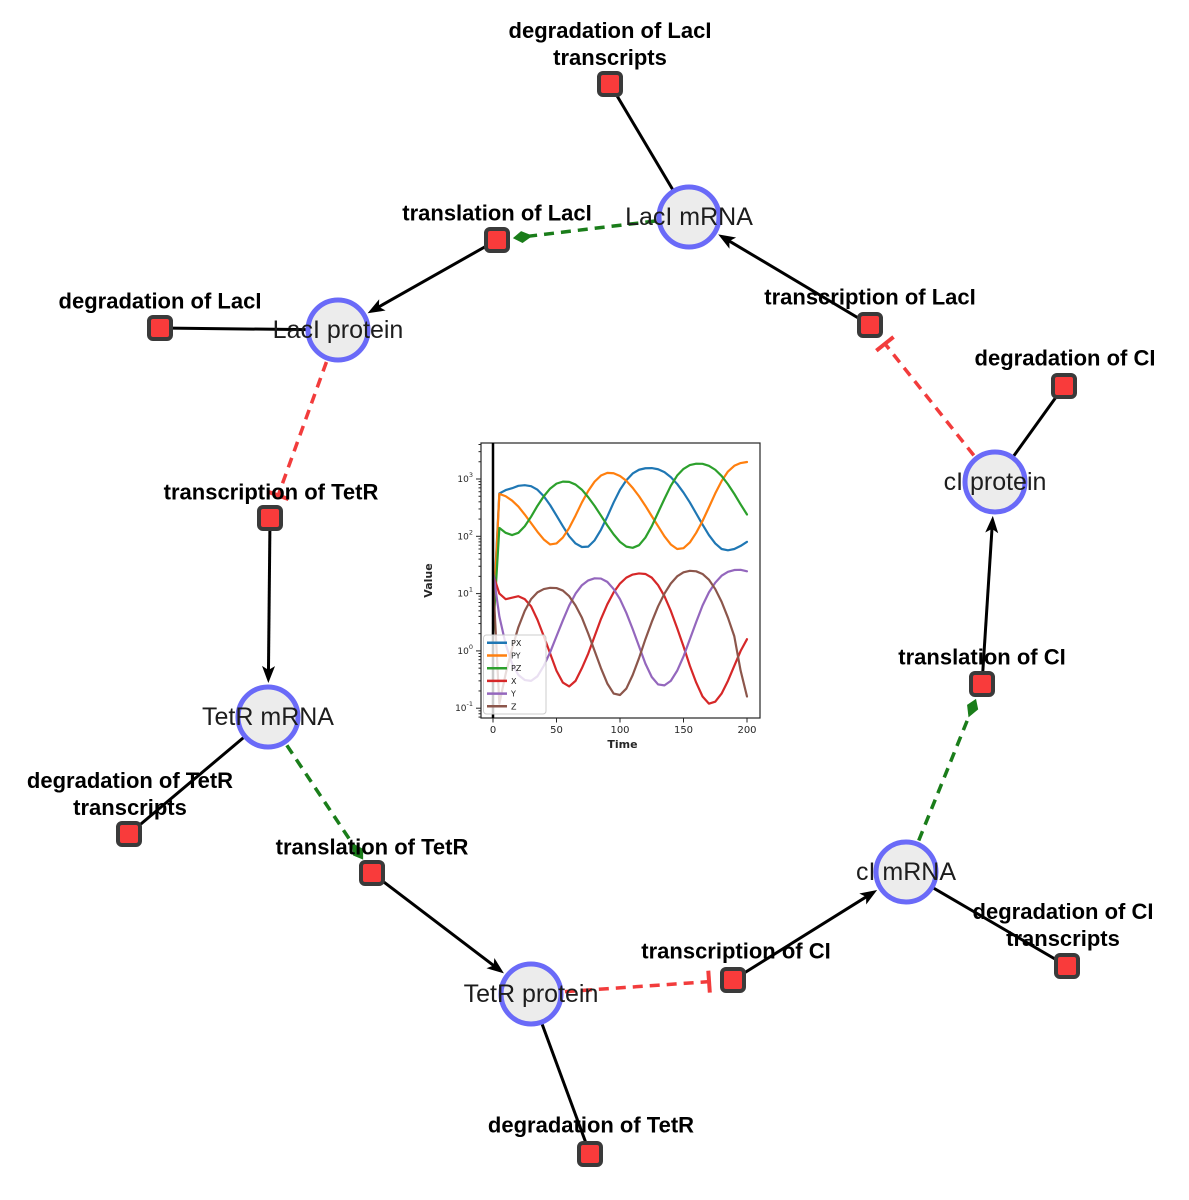 This screenshot has width=1189, height=1200. What do you see at coordinates (495, 965) in the screenshot?
I see `edge-transl_tetr-tetr_protein-arrowhead` at bounding box center [495, 965].